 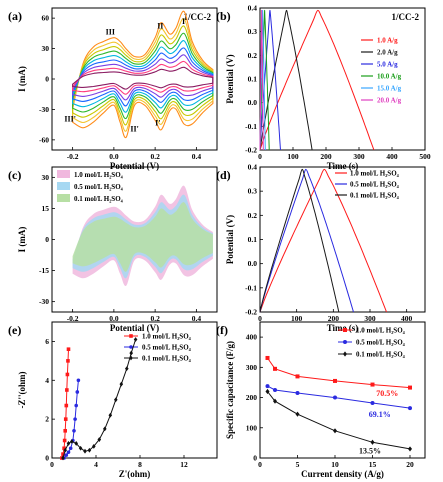 What do you see at coordinates (46, 48) in the screenshot?
I see `y-tick-label: 30` at bounding box center [46, 48].